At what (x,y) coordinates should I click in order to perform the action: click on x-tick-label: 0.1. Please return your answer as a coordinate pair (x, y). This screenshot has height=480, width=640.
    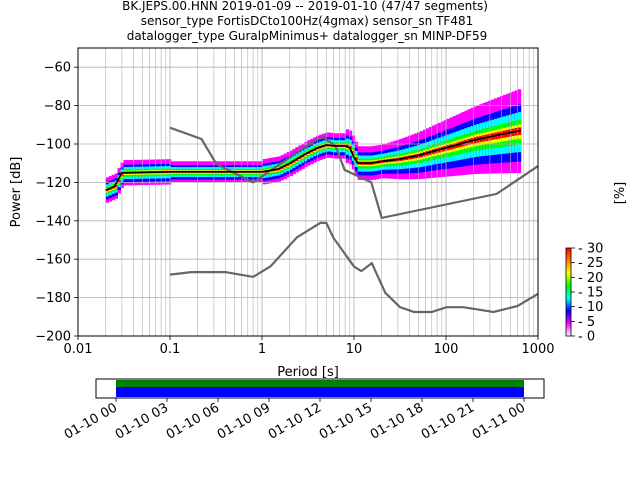
    Looking at the image, I should click on (170, 349).